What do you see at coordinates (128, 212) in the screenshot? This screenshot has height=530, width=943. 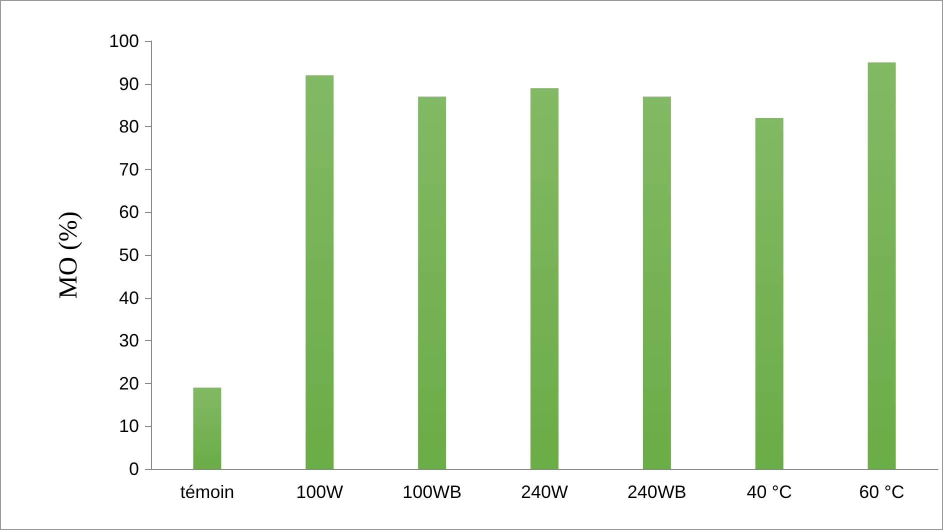 I see `y-tick-label: 60` at bounding box center [128, 212].